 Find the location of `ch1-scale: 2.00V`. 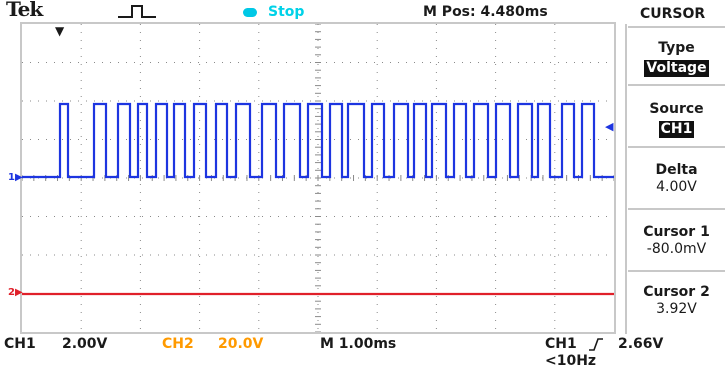

ch1-scale: 2.00V is located at coordinates (85, 344).